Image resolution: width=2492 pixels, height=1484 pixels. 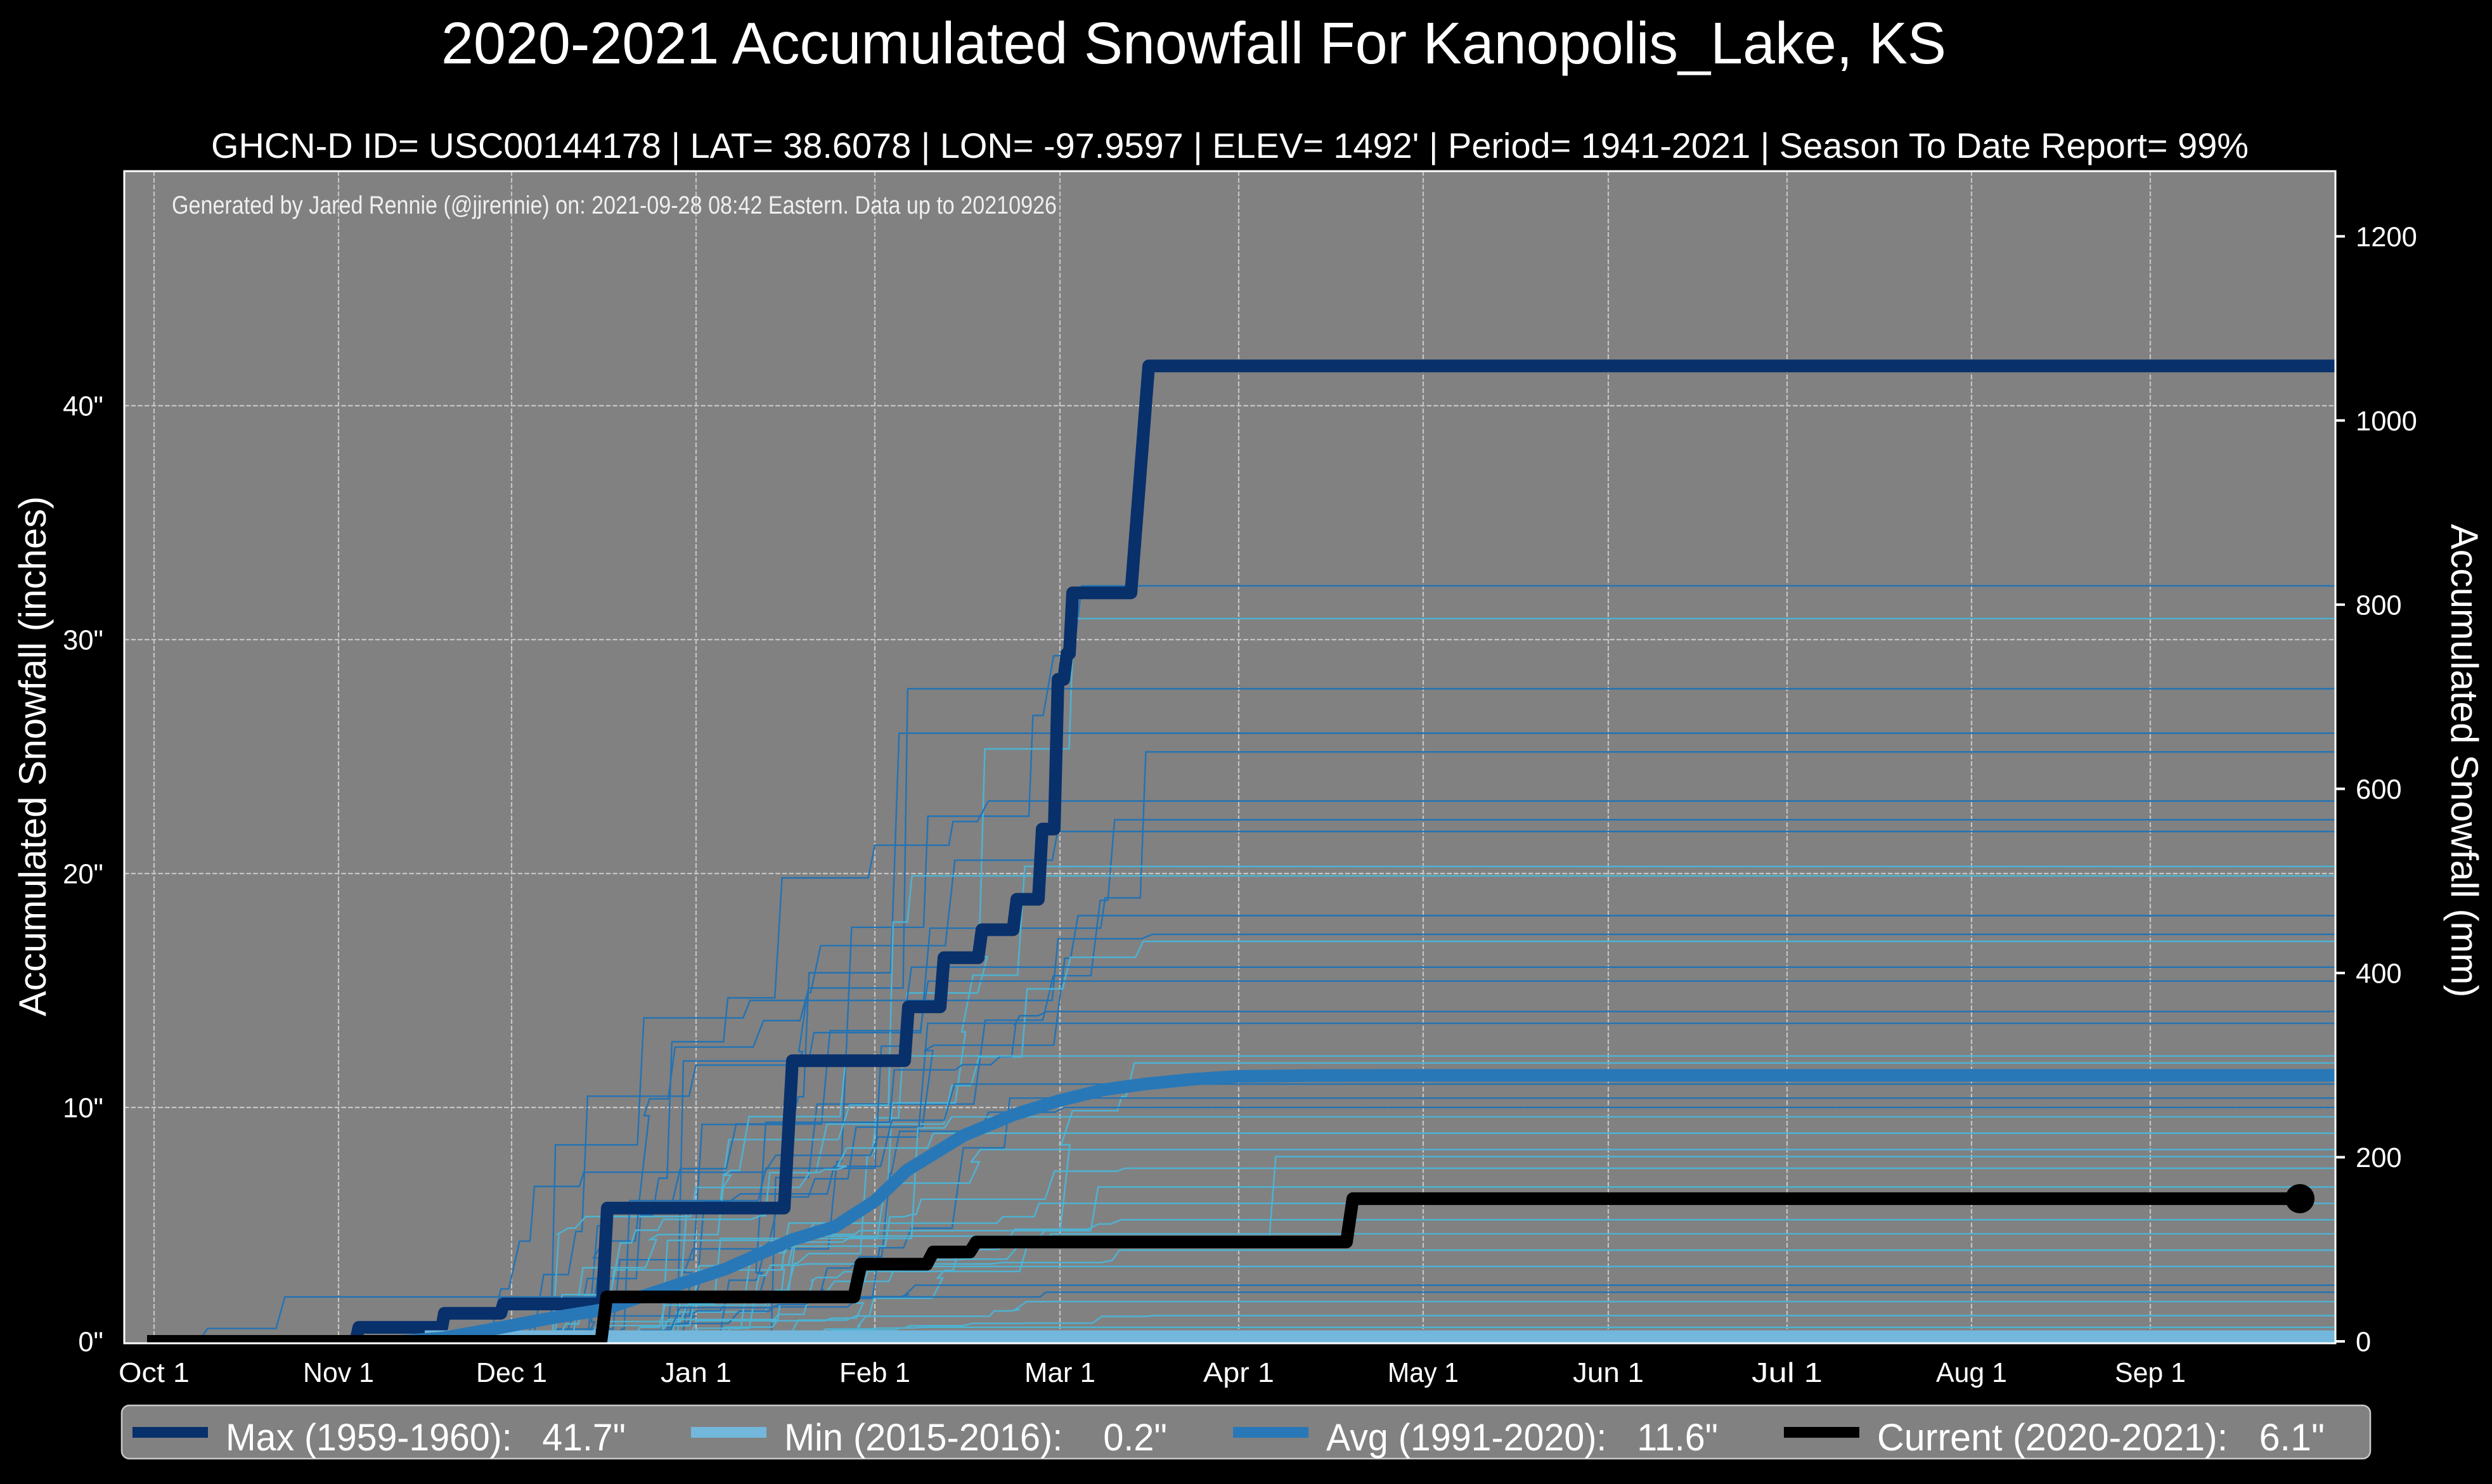 What do you see at coordinates (1971, 1373) in the screenshot?
I see `svg-text: Aug 1` at bounding box center [1971, 1373].